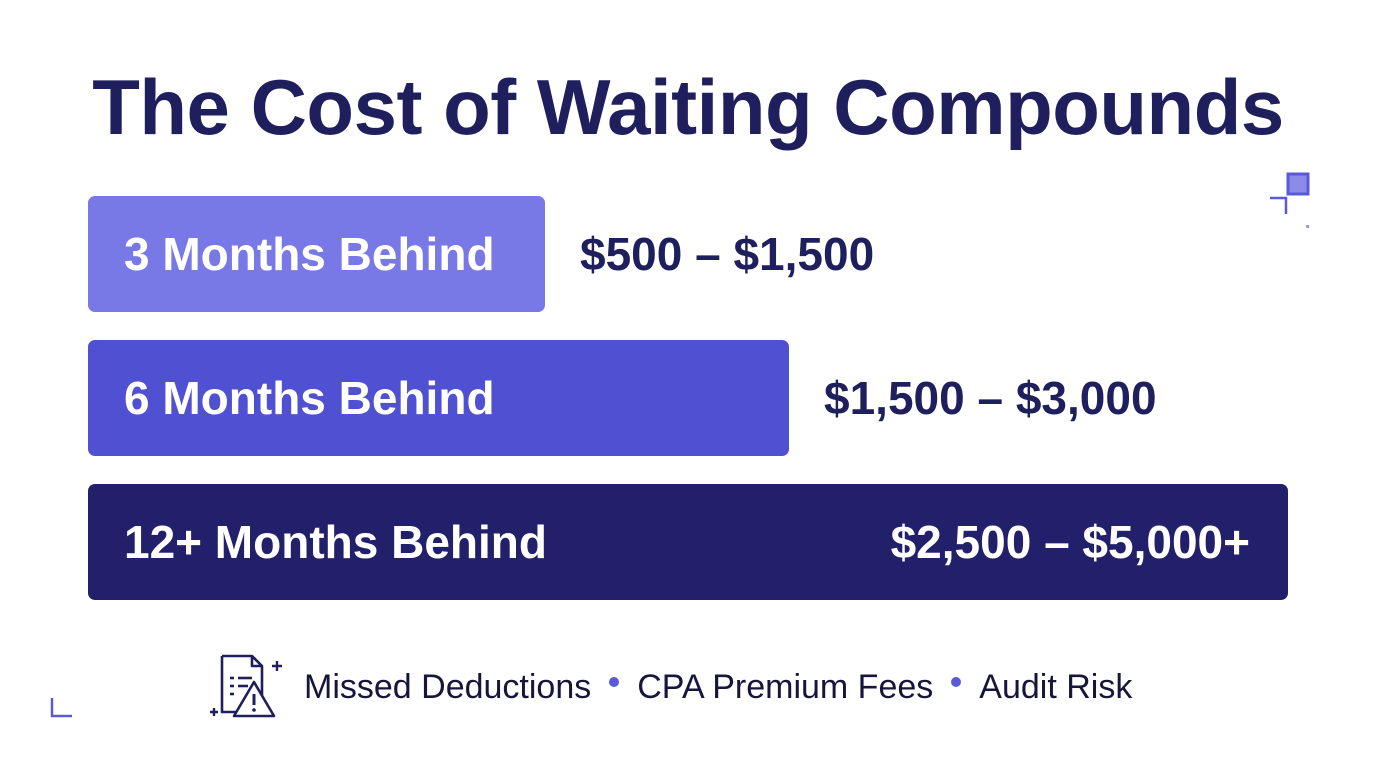 The image size is (1376, 768). Describe the element at coordinates (1290, 200) in the screenshot. I see `corner-square-decoration` at that location.